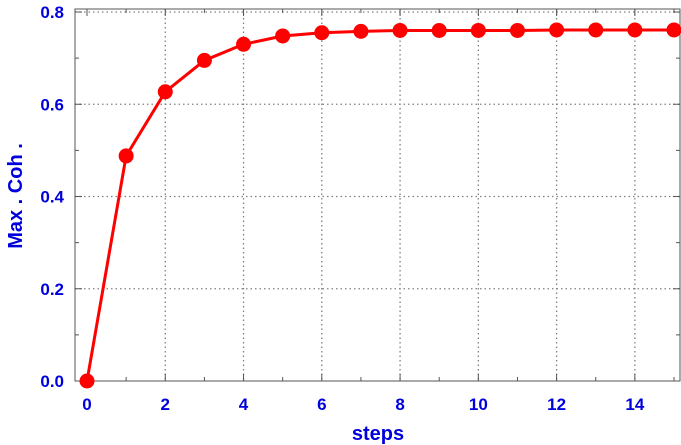 The height and width of the screenshot is (445, 681). I want to click on y-axis-label: Max . Coh ., so click(16, 196).